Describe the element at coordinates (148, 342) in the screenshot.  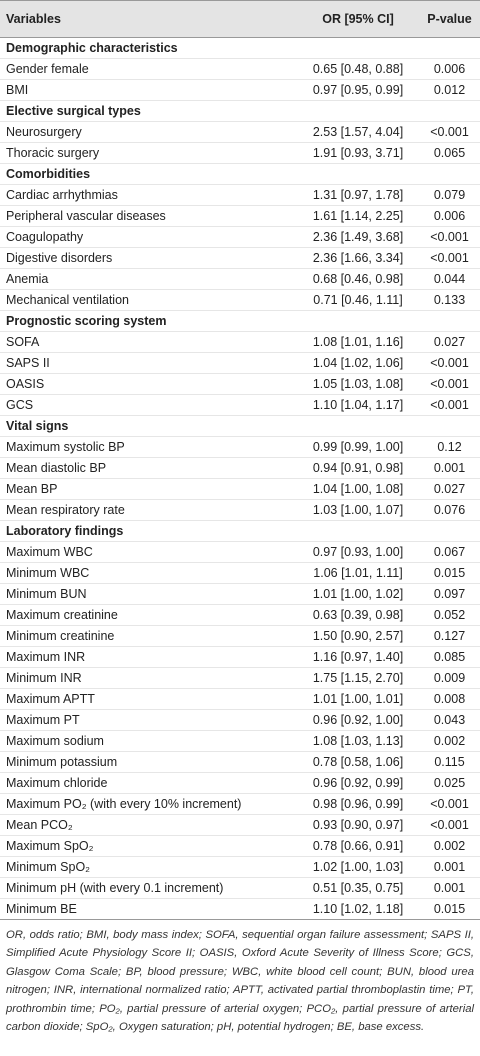
I see `table-cell: SOFA` at that location.